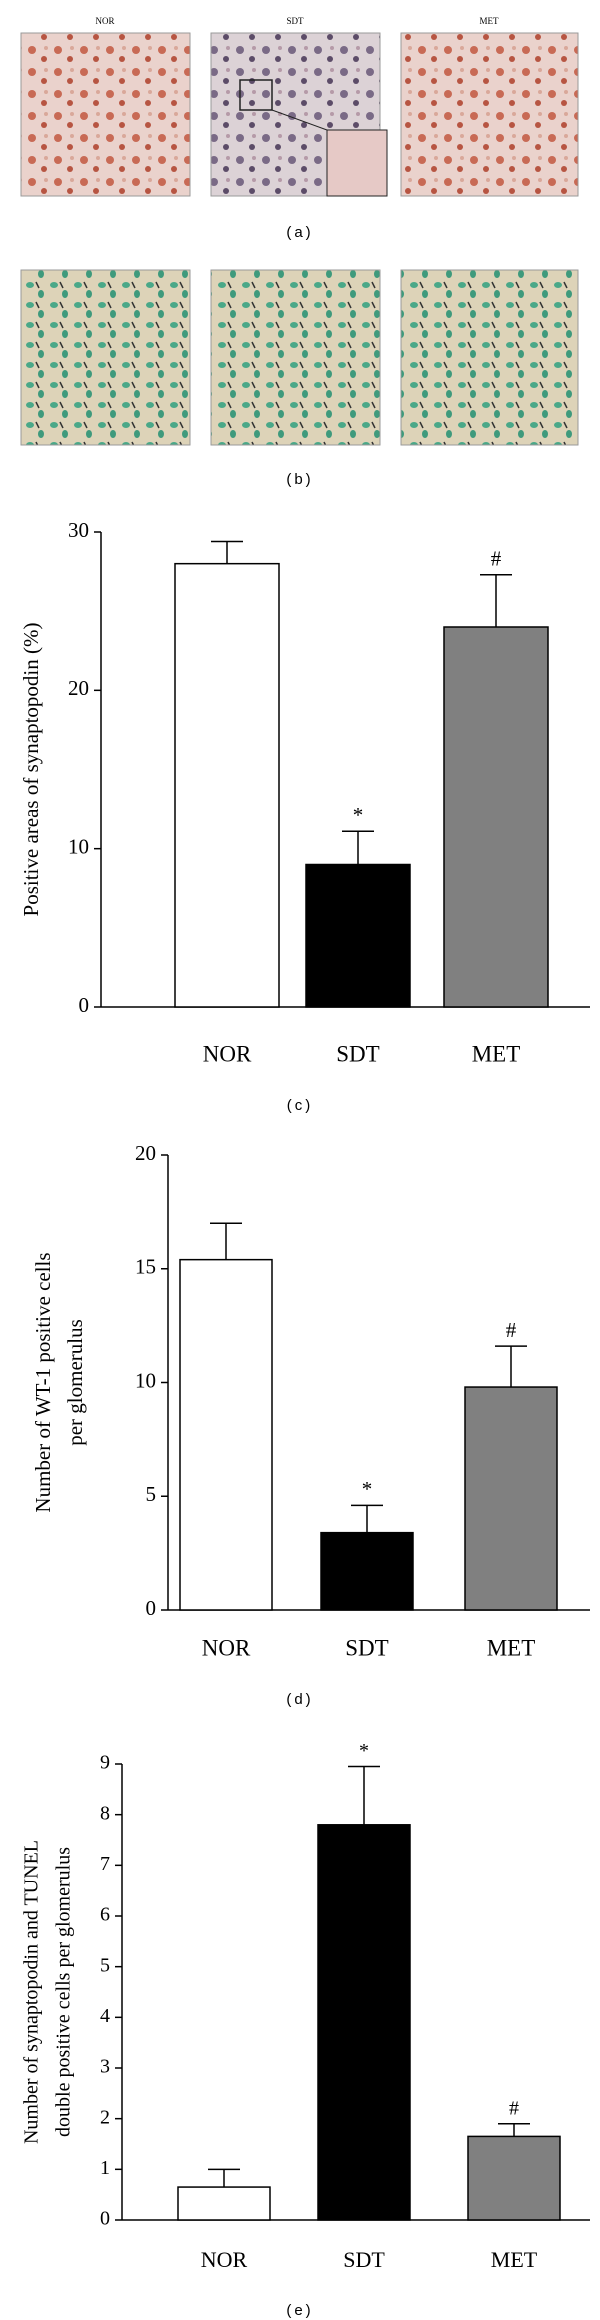 Image resolution: width=600 pixels, height=2320 pixels. I want to click on y-axis-label: Number of WT-1 positive cells, so click(43, 1382).